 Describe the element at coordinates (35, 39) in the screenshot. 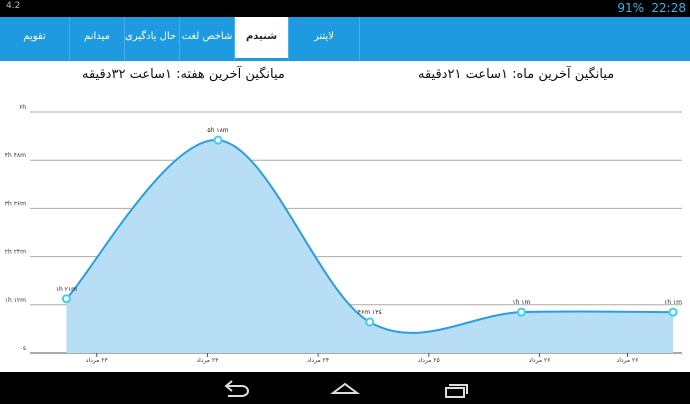

I see `tab: تقویم` at that location.